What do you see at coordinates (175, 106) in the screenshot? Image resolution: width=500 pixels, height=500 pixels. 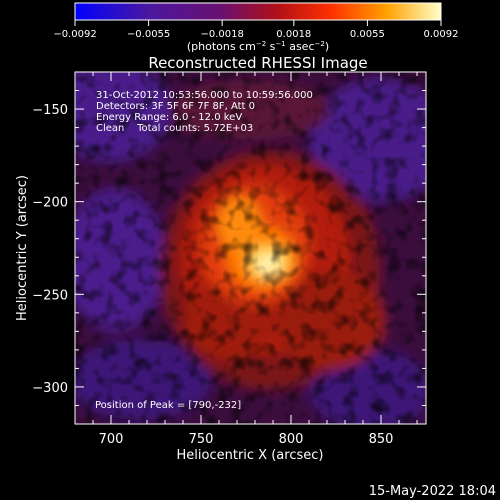 I see `annotation-line-1: Detectors: 3F 5F 6F 7F 8F, Att 0` at bounding box center [175, 106].